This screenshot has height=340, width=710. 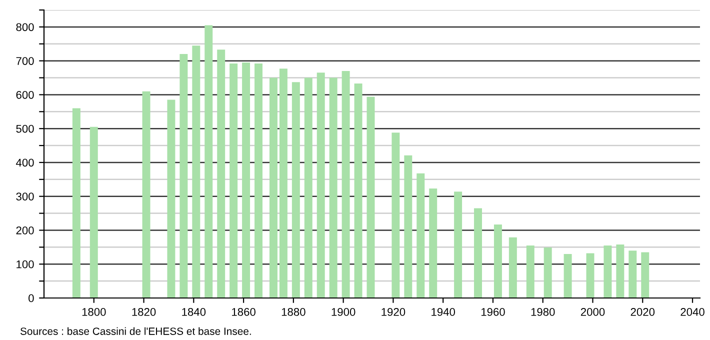 I want to click on x-tick-label: 2000, so click(x=592, y=312).